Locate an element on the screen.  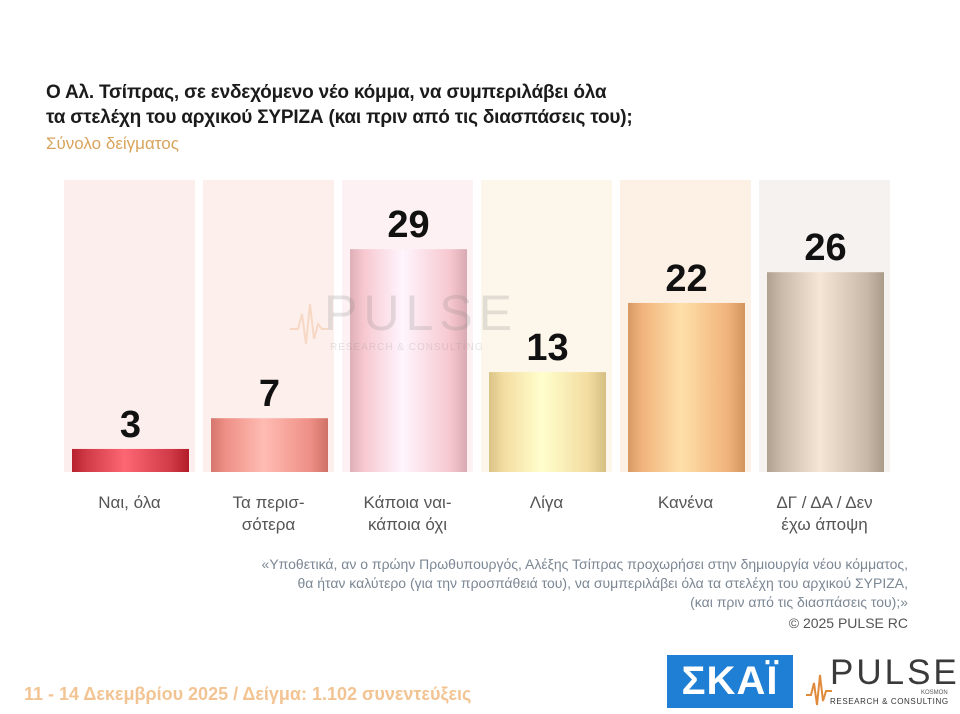
pulse-wave-icon is located at coordinates (819, 690).